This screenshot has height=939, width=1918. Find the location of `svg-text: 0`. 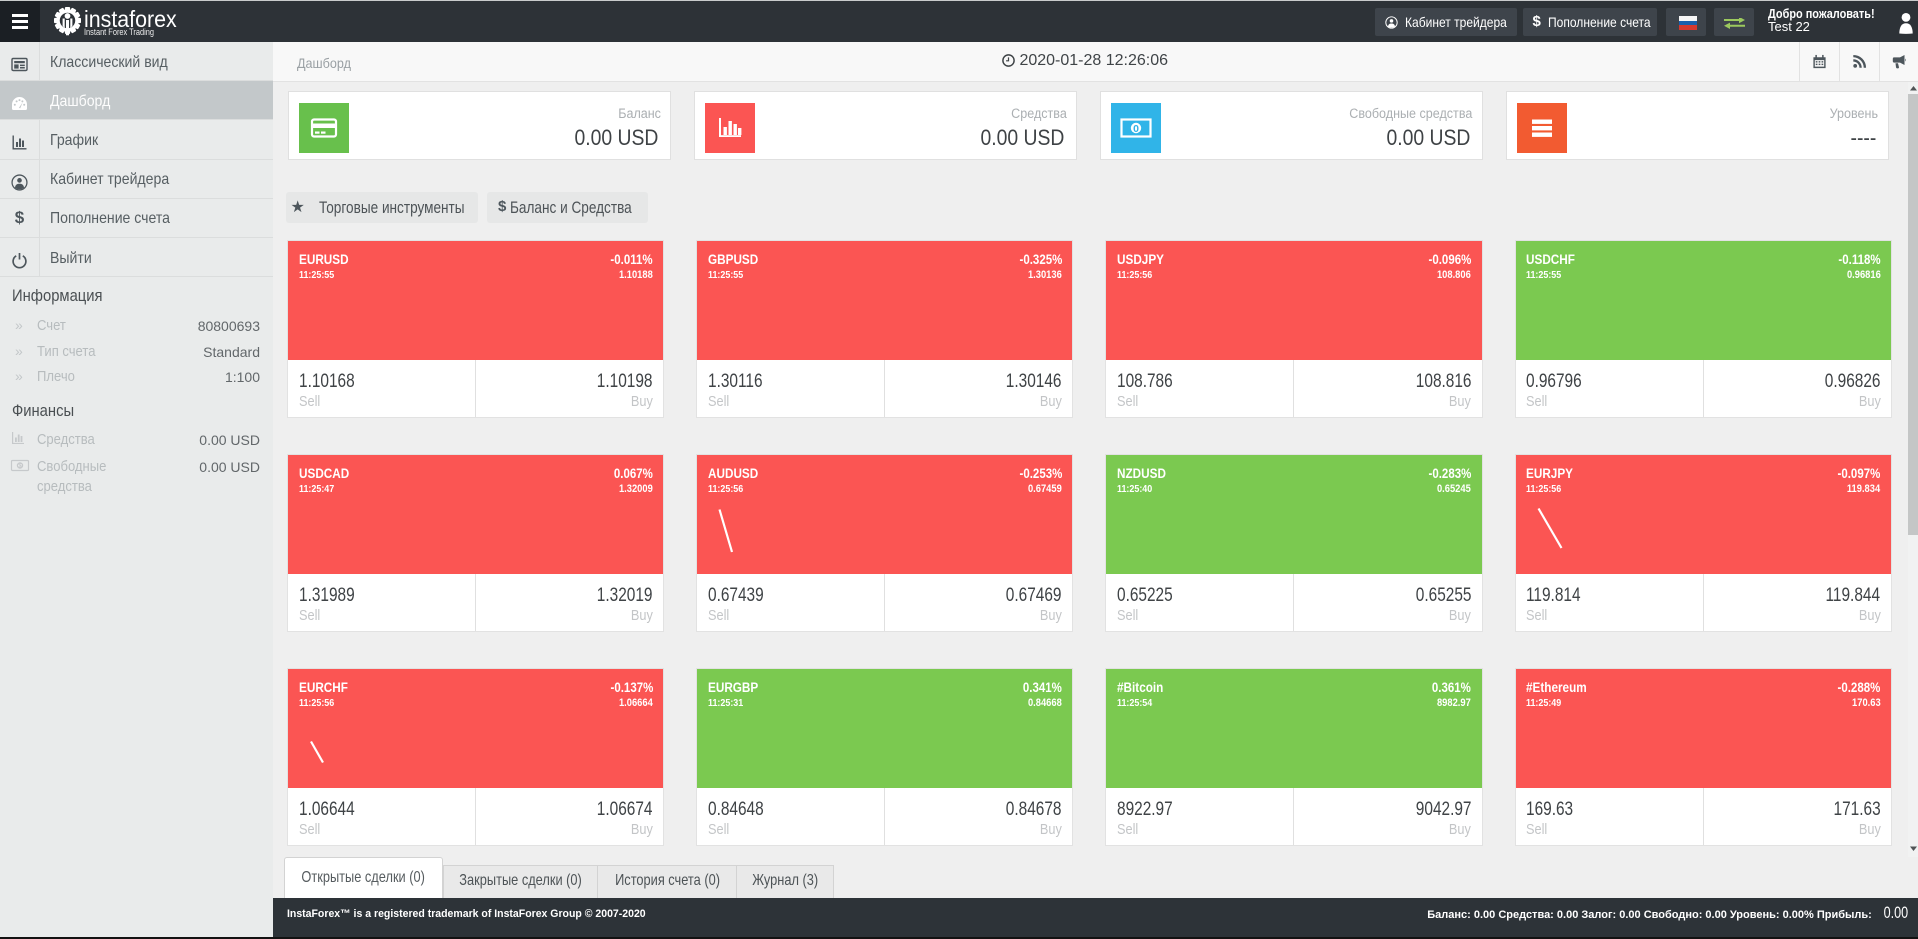

svg-text: 0 is located at coordinates (1136, 129).